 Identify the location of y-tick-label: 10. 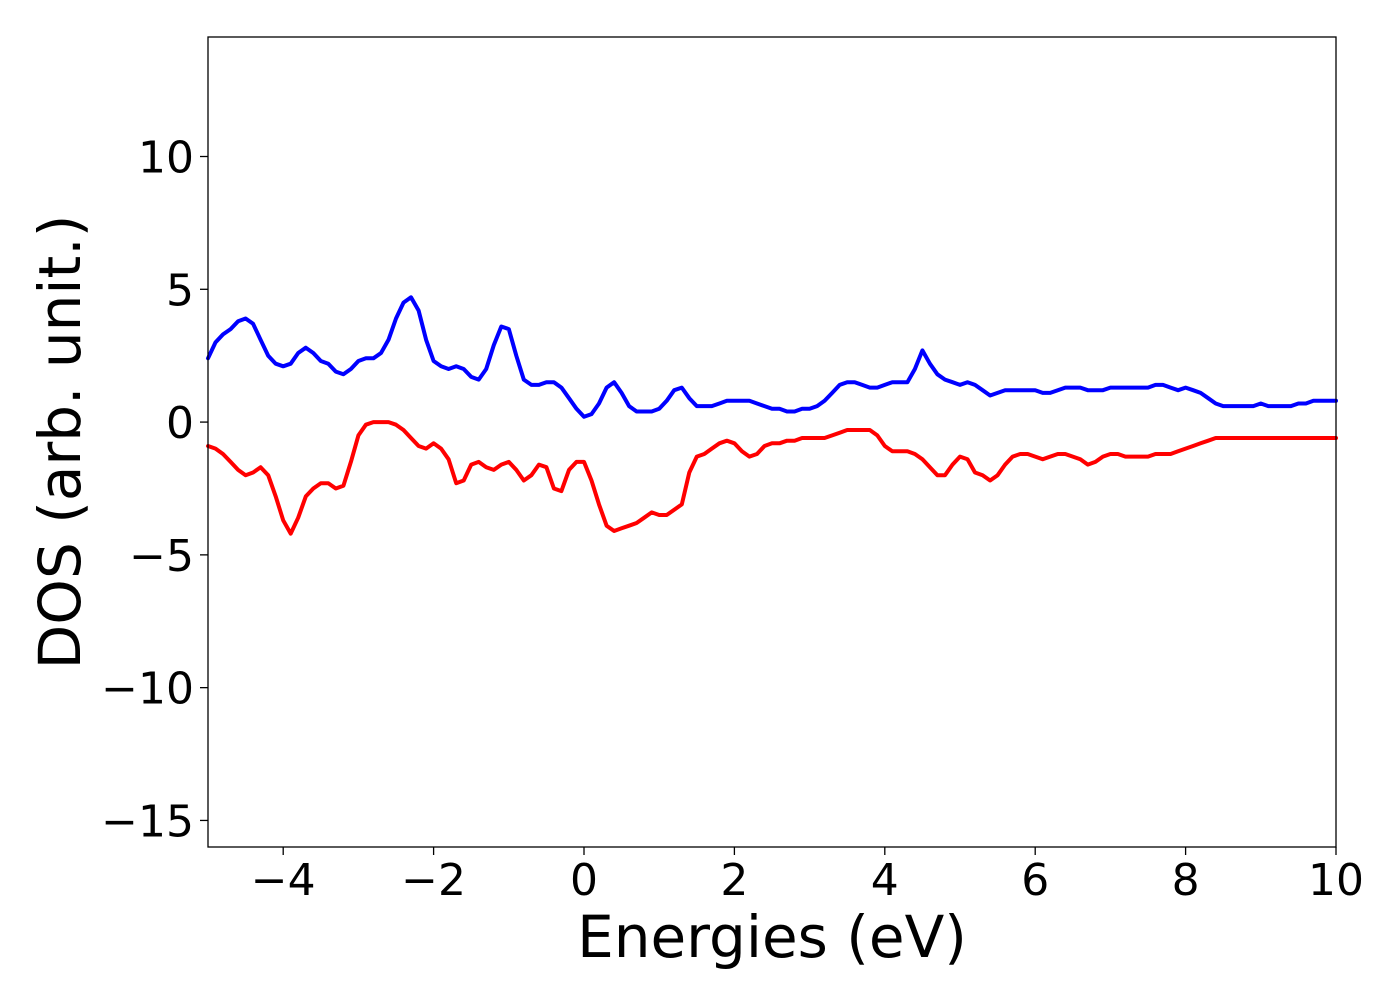
(166, 158).